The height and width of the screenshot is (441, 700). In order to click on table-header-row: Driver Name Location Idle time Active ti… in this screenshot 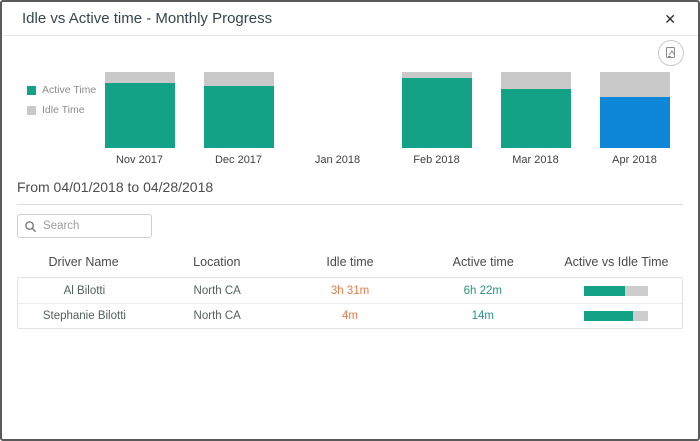, I will do `click(350, 262)`.